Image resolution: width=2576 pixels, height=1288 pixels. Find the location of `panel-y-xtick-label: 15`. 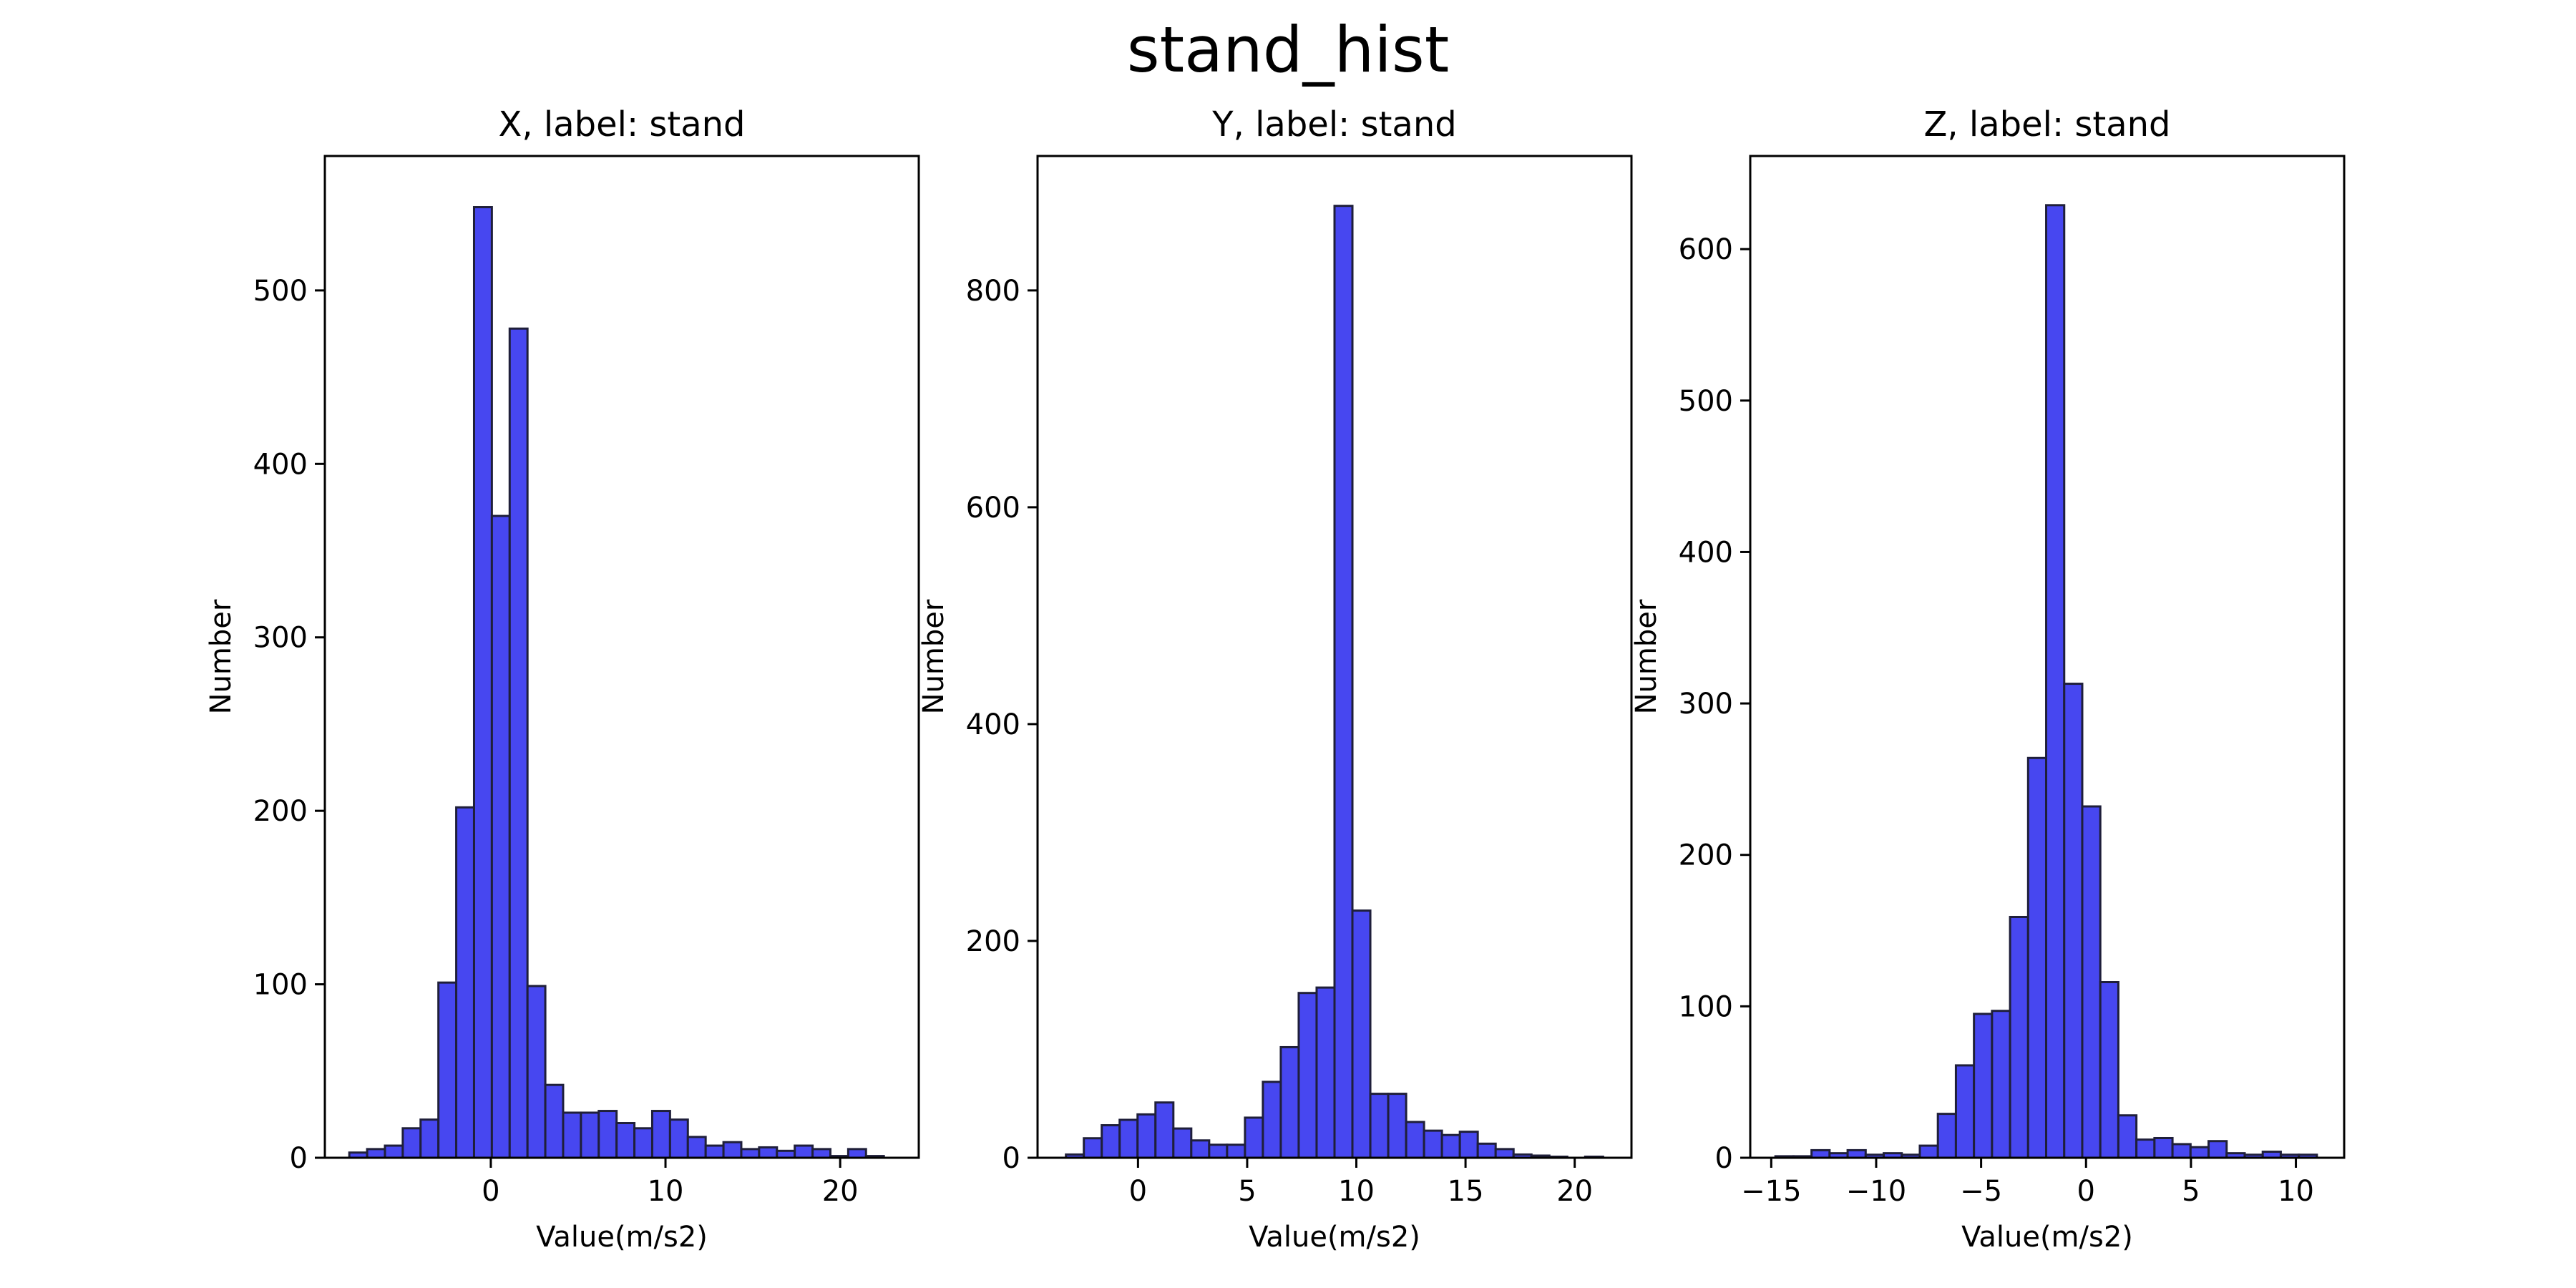

panel-y-xtick-label: 15 is located at coordinates (1466, 1191).